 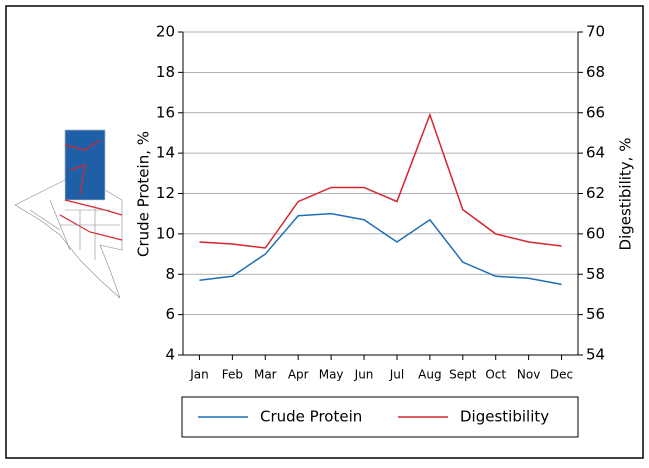 What do you see at coordinates (165, 32) in the screenshot?
I see `y-tick-label: 20` at bounding box center [165, 32].